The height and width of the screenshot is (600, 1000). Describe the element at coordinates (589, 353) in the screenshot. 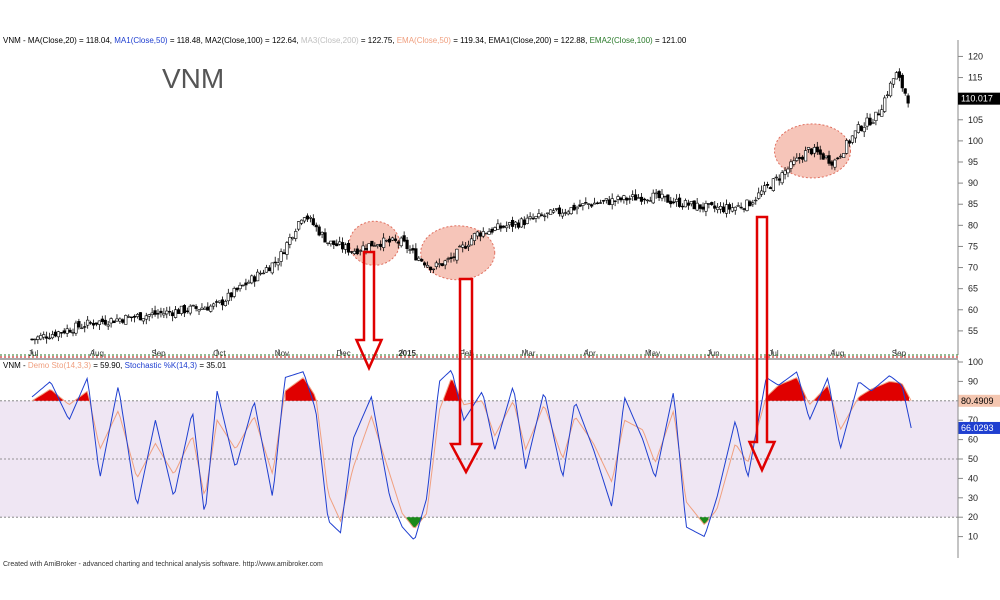

I see `month-label: Apr` at that location.